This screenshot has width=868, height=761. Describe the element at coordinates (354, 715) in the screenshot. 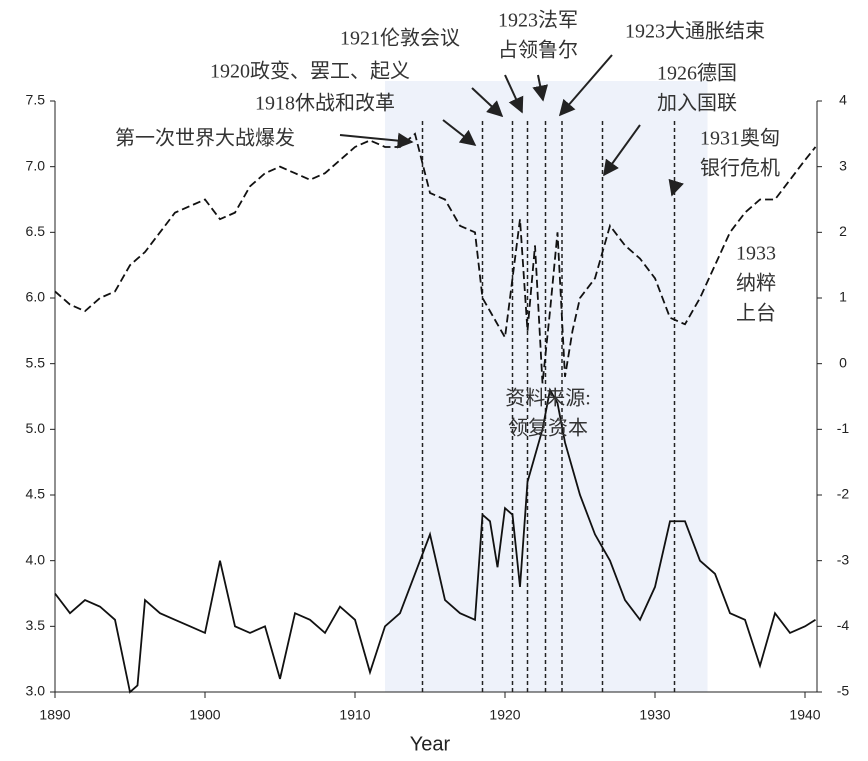

I see `x-tick-label: 1910` at that location.